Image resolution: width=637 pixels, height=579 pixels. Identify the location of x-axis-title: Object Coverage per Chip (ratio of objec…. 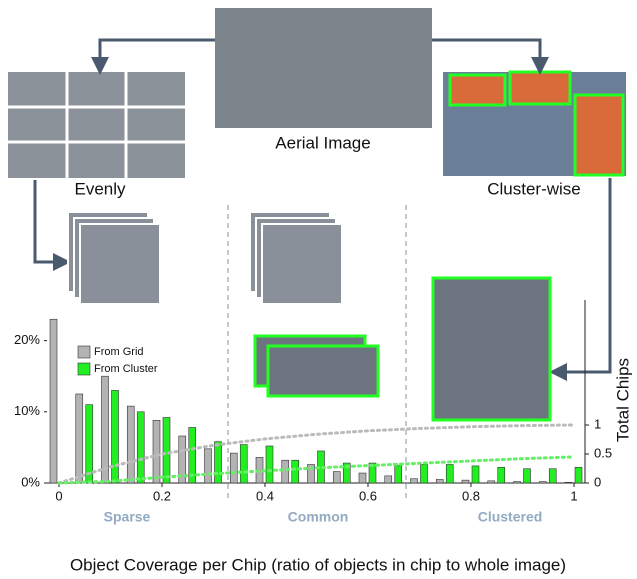
(318, 564).